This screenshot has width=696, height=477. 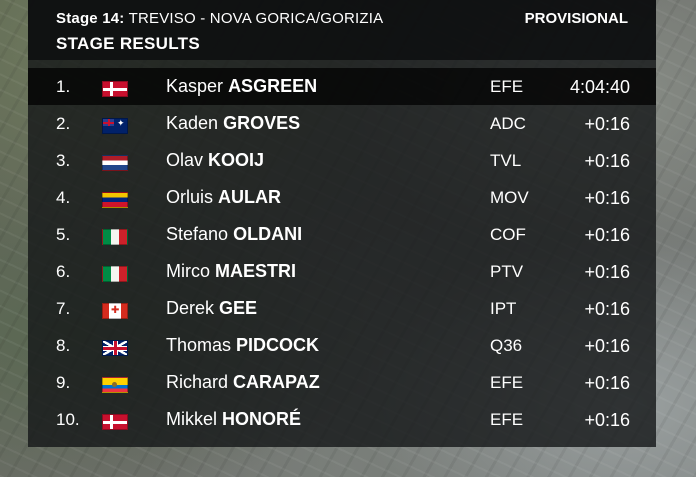 What do you see at coordinates (115, 163) in the screenshot?
I see `netherlands-flag-icon` at bounding box center [115, 163].